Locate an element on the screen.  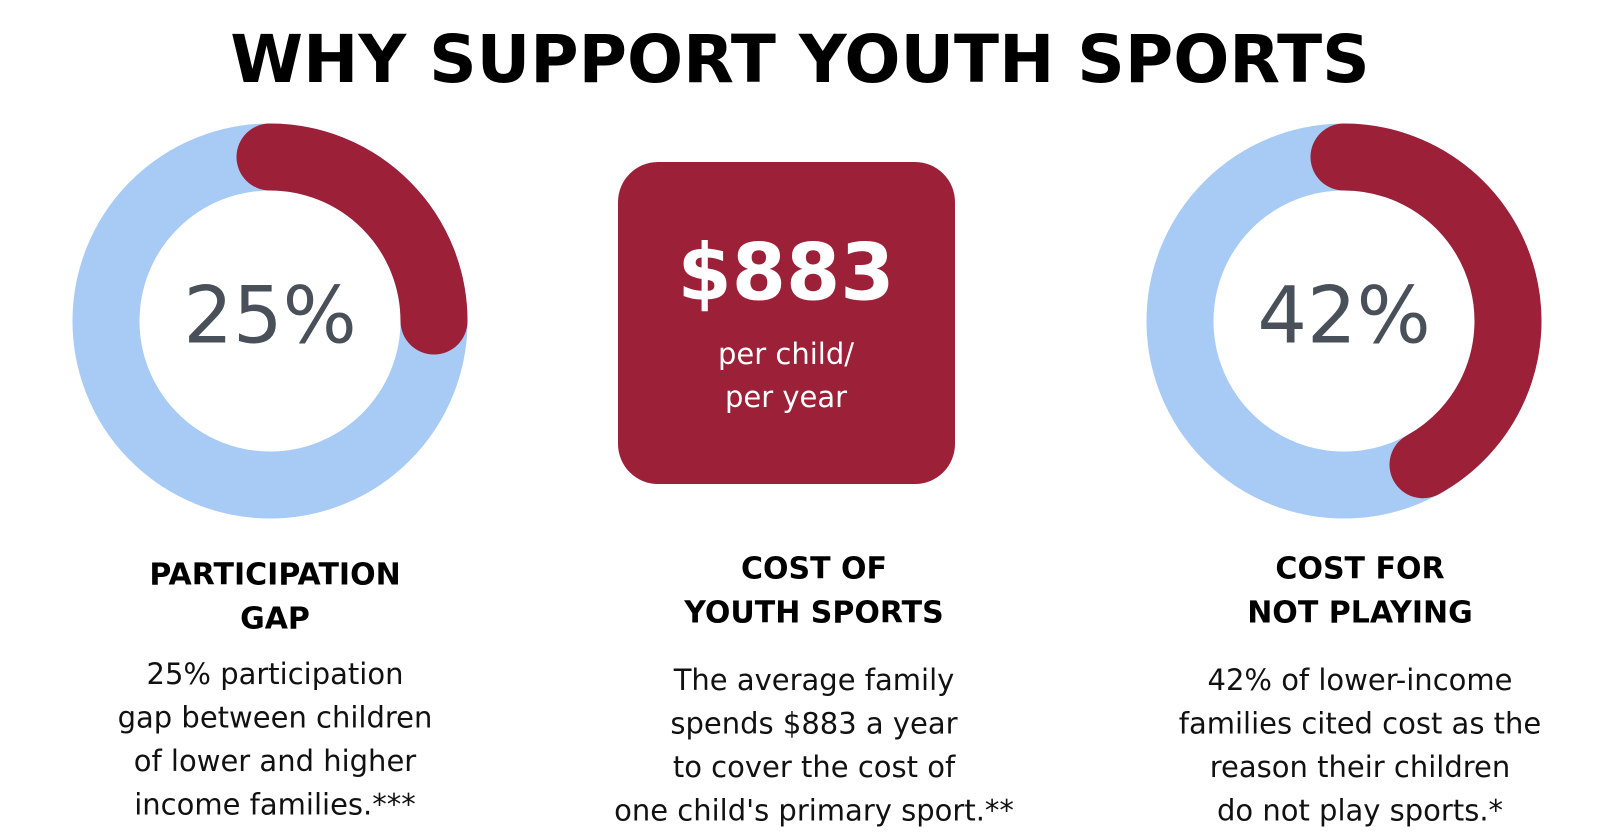
column-body: 42% of lower-income is located at coordinates (1360, 680).